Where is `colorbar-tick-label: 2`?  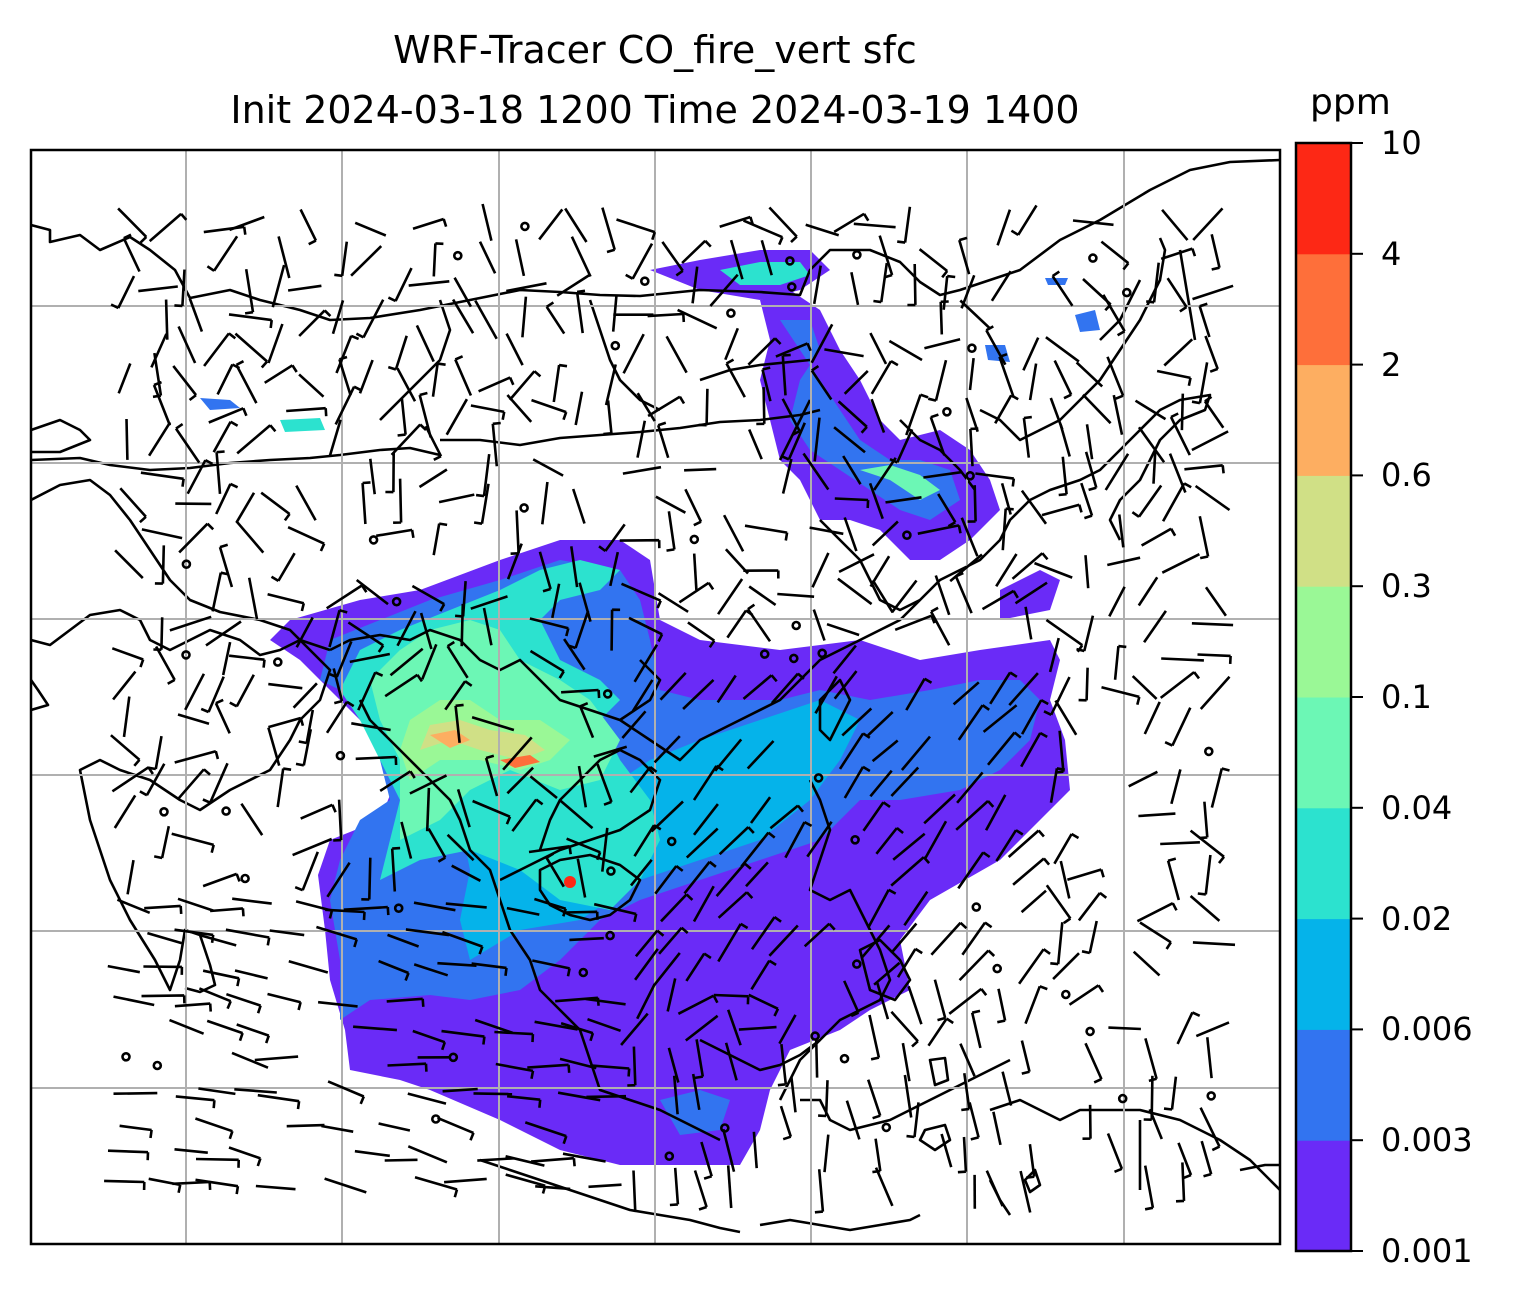 colorbar-tick-label: 2 is located at coordinates (1391, 364).